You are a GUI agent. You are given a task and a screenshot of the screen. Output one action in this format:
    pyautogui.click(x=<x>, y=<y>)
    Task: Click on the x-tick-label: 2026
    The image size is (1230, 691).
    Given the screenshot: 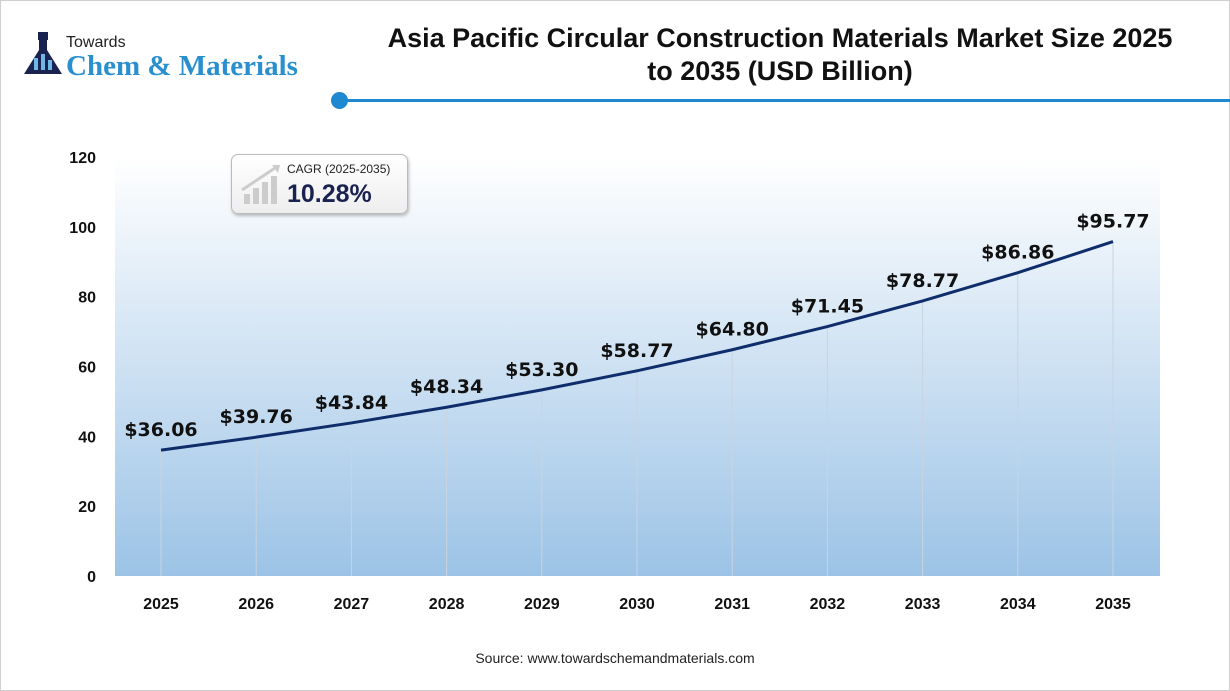 What is the action you would take?
    pyautogui.click(x=256, y=604)
    